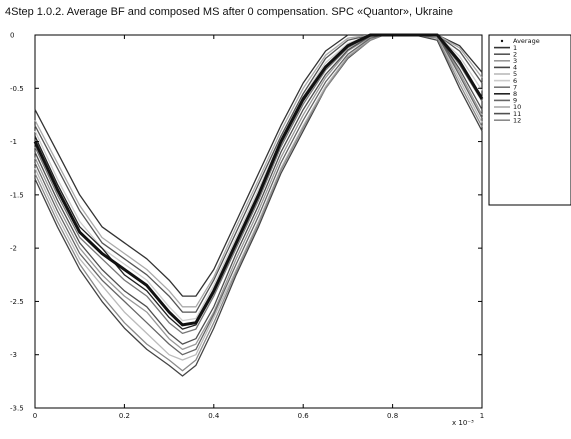 The image size is (571, 439). Describe the element at coordinates (515, 61) in the screenshot. I see `legend-label: 3` at that location.